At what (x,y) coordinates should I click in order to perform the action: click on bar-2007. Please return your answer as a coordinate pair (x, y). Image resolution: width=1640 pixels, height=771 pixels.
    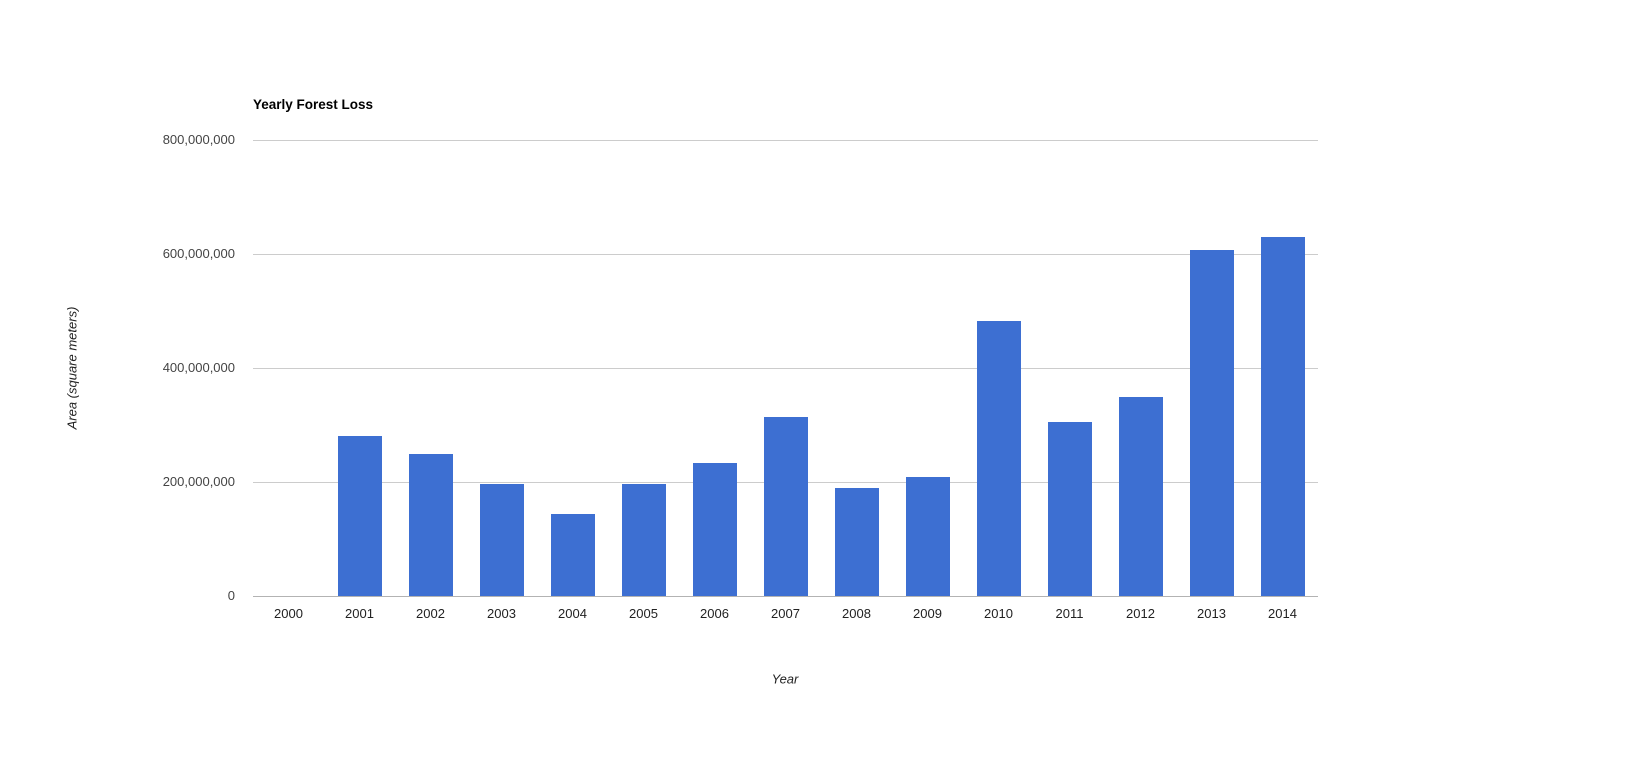
    Looking at the image, I should click on (785, 506).